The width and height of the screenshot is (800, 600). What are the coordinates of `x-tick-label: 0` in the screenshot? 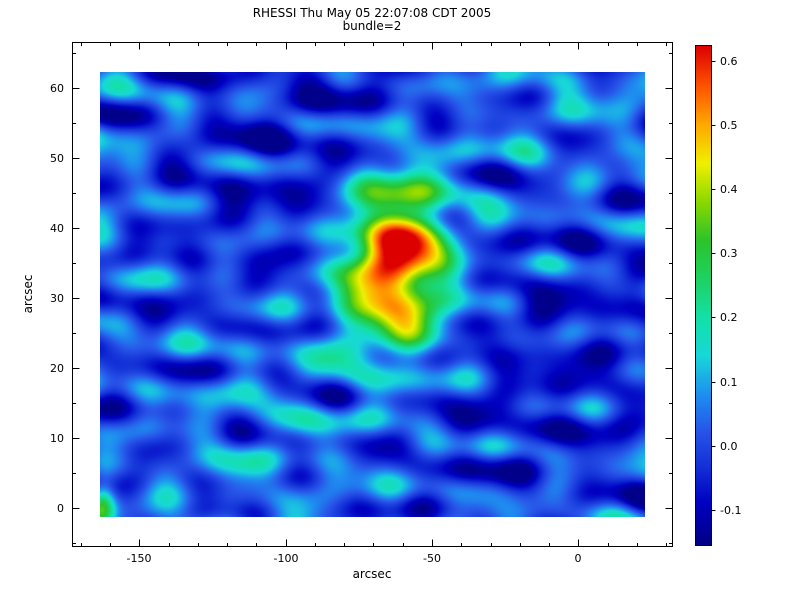 It's located at (578, 558).